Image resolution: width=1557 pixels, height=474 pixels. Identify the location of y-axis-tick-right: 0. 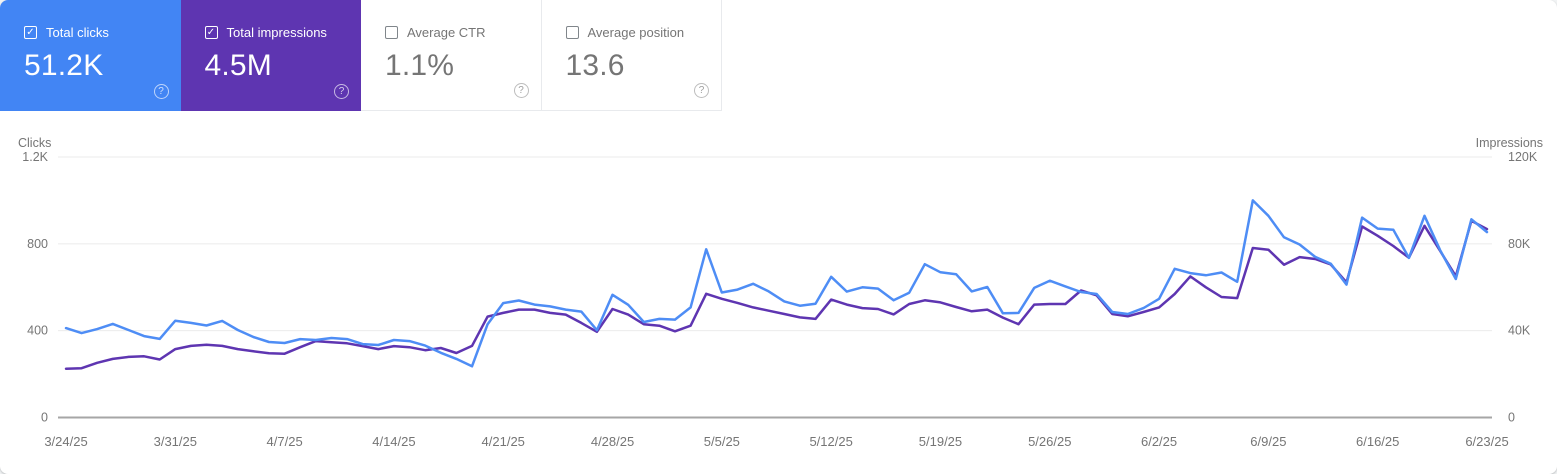
(1511, 418).